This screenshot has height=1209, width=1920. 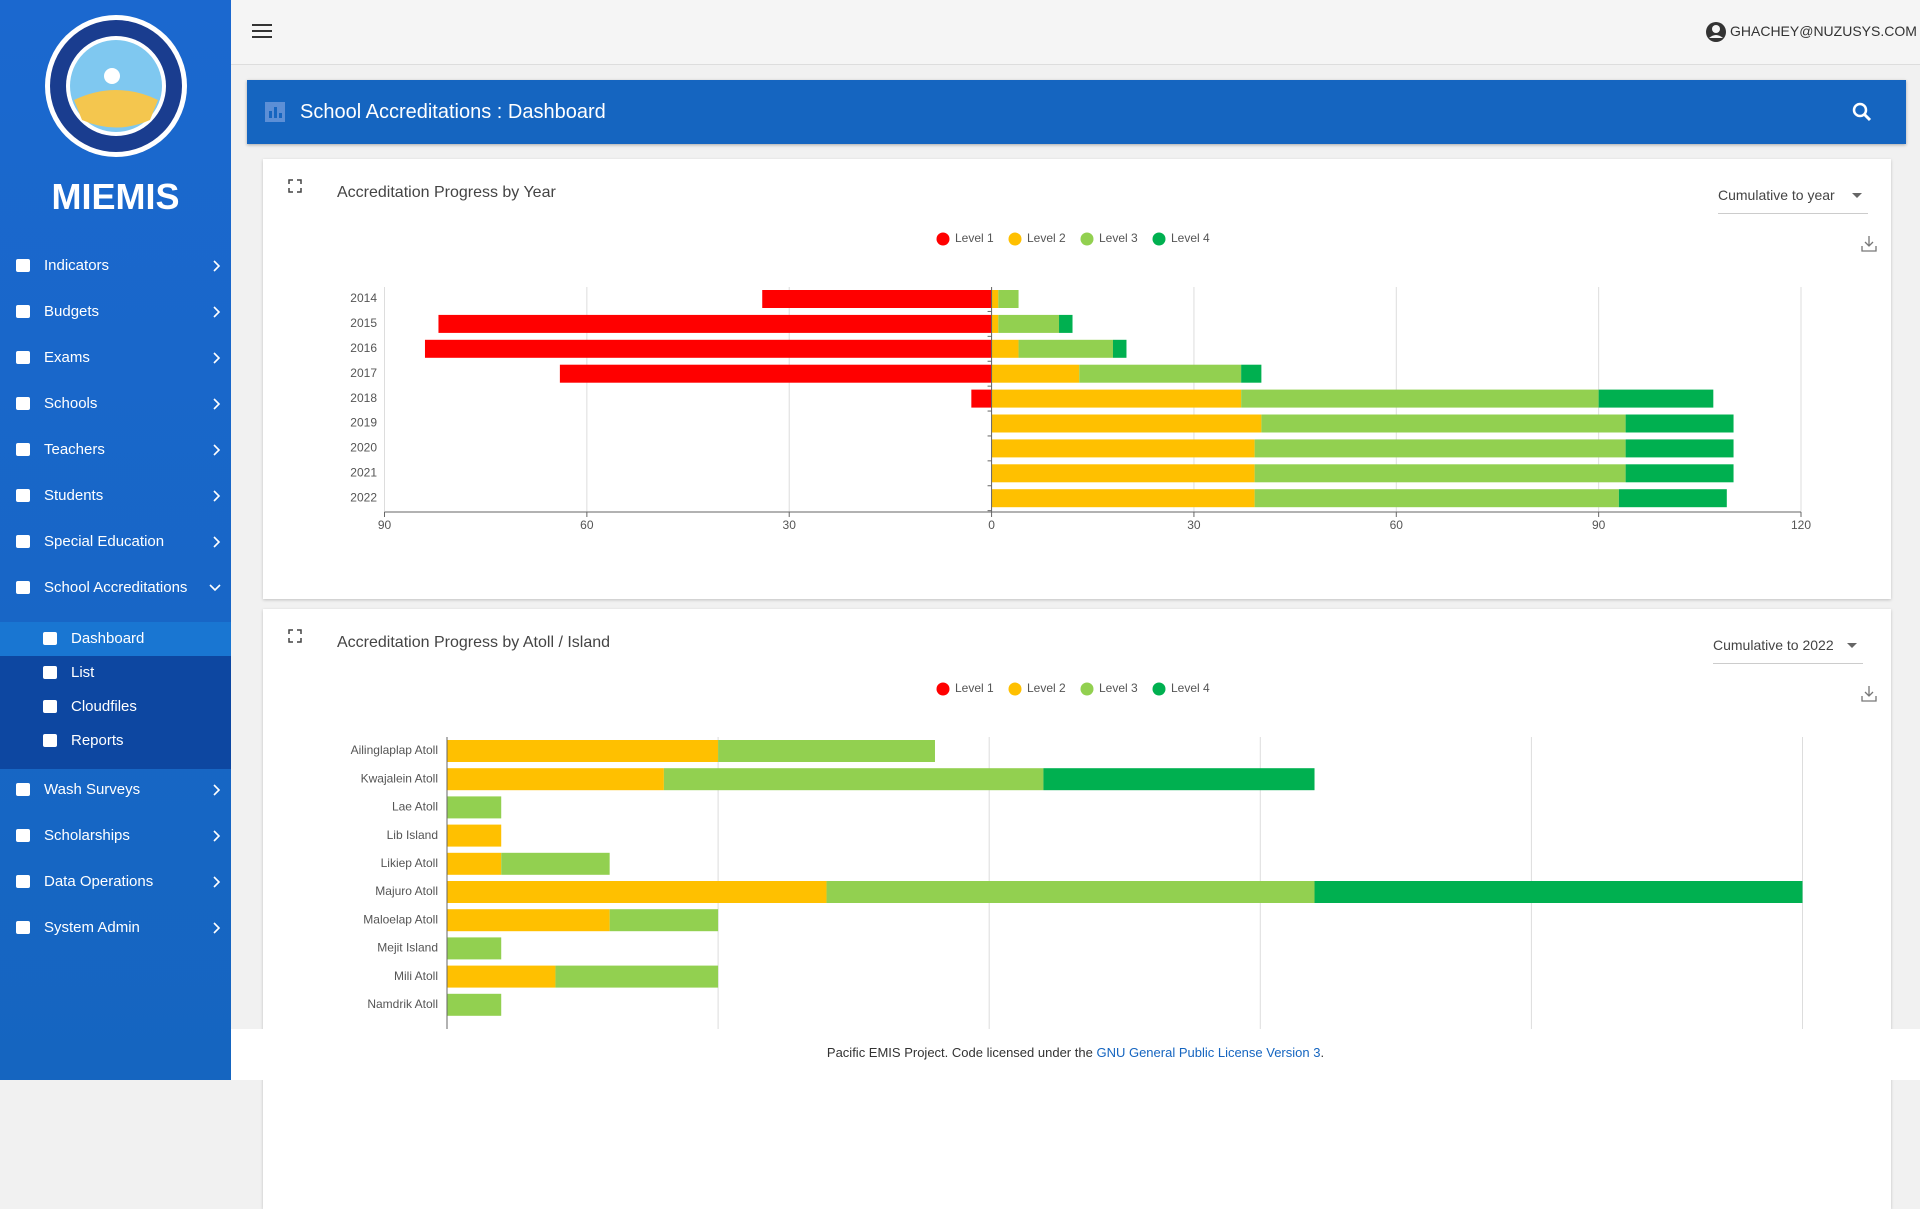 I want to click on user-icon, so click(x=1716, y=32).